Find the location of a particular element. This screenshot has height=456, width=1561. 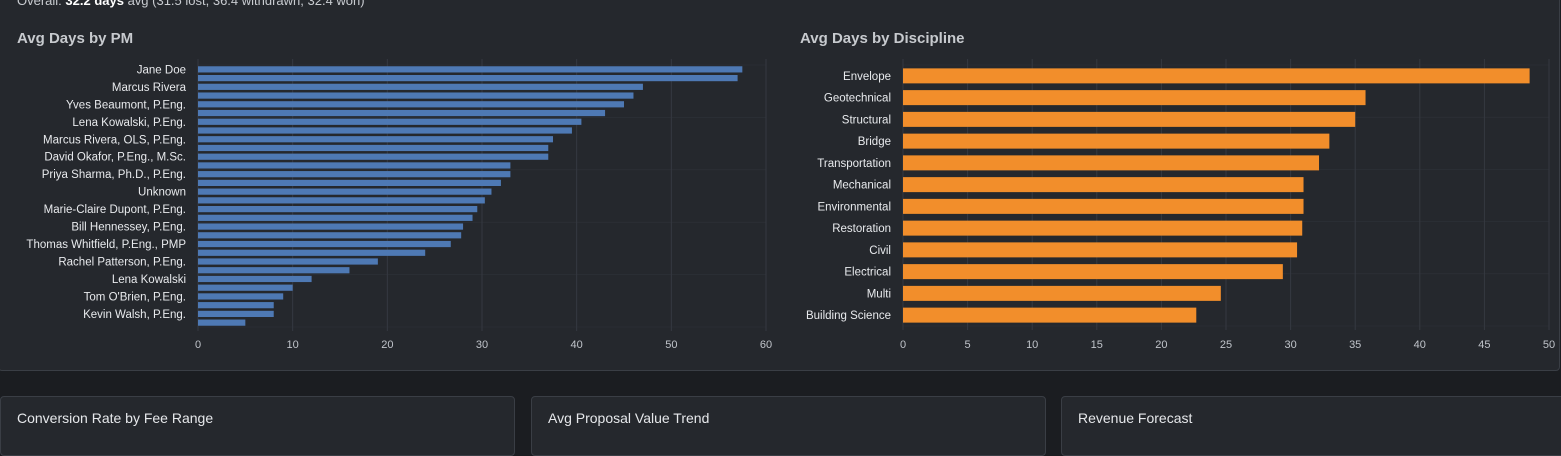

pm-category-label: Thomas Whitfield, P.Eng., PMP is located at coordinates (106, 245).